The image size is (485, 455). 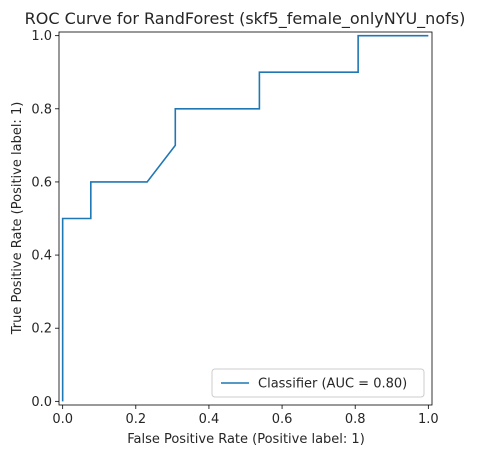 I want to click on y-tick-label: 0.0, so click(x=41, y=402).